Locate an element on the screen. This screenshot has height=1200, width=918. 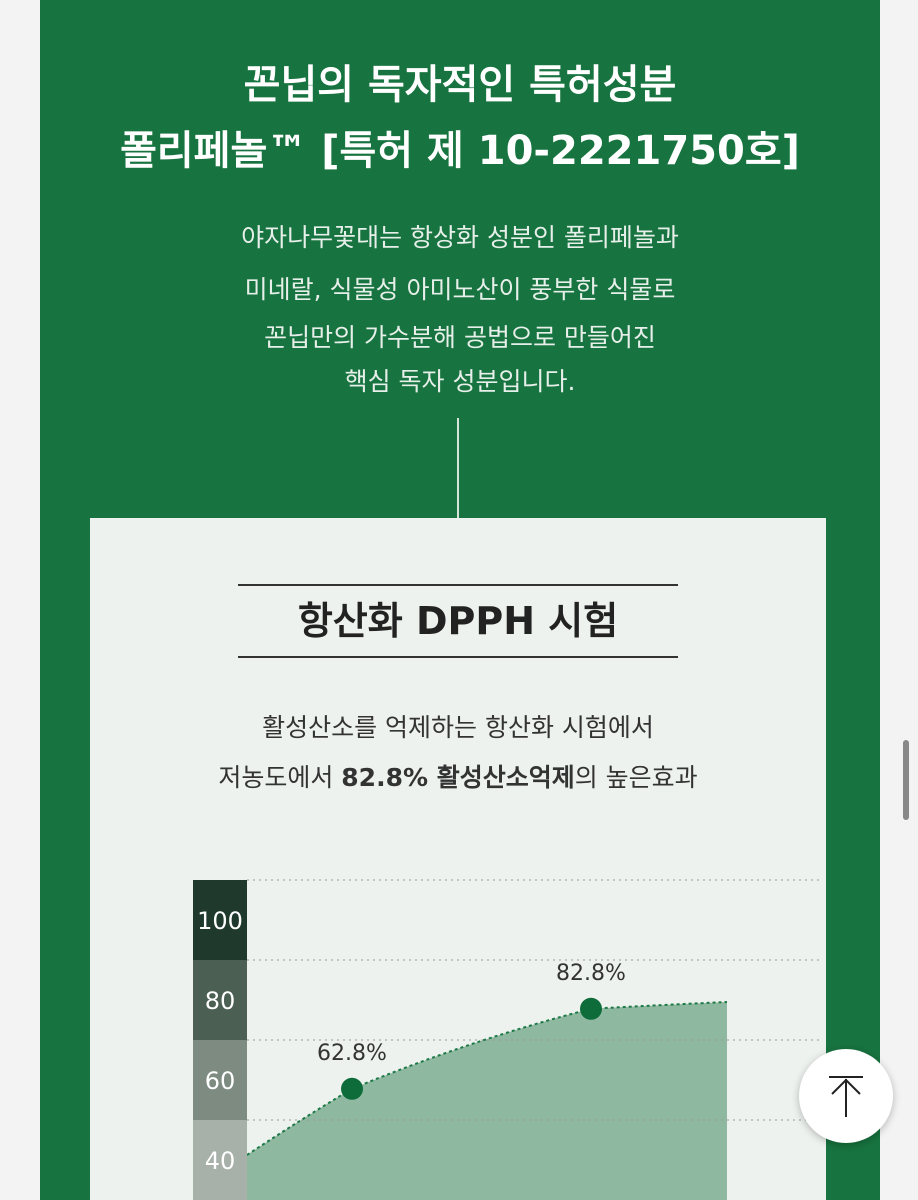
y-tick-label: 40 is located at coordinates (220, 1161).